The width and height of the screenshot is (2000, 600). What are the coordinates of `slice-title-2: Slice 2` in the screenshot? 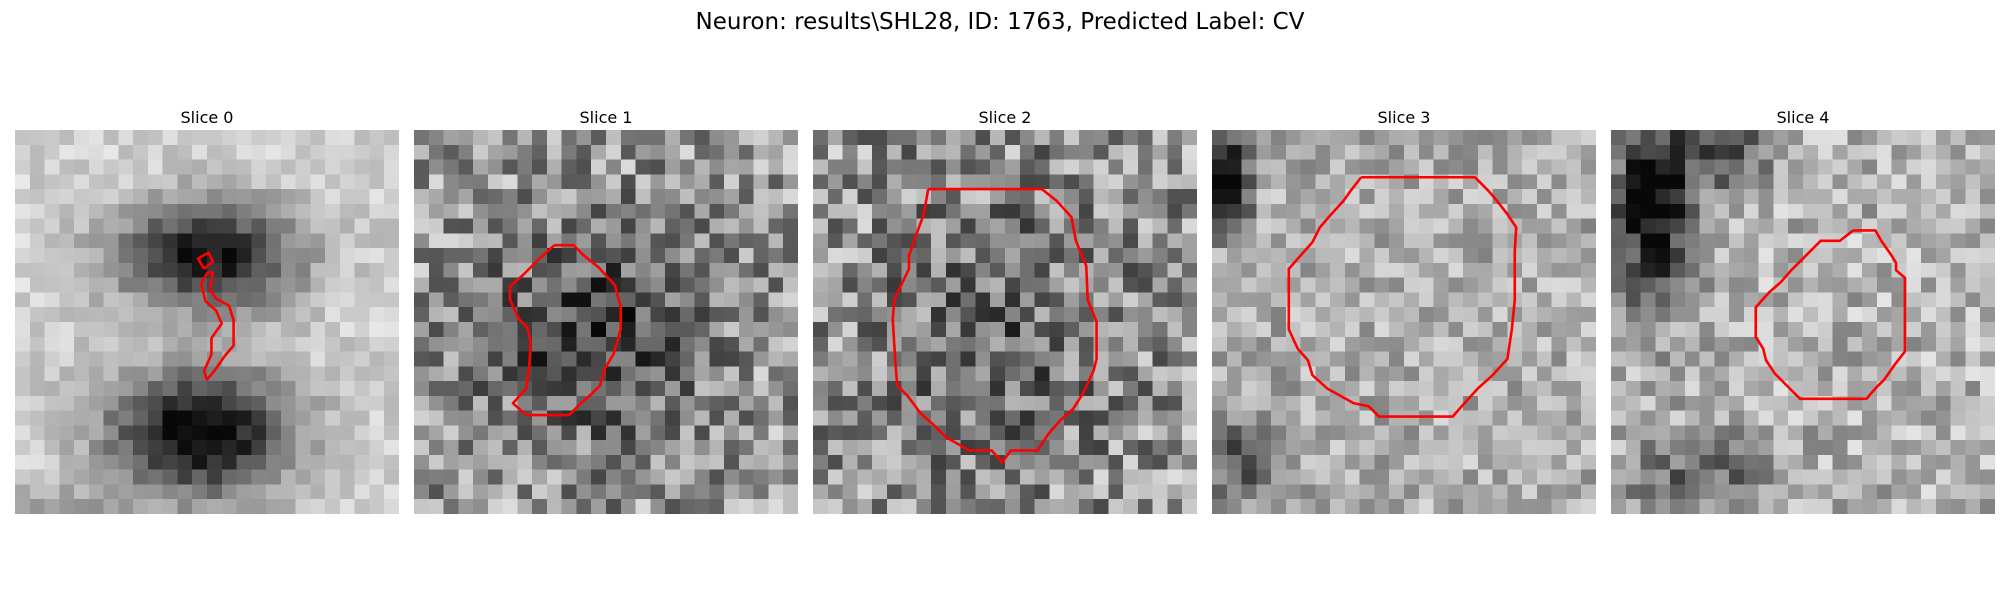 It's located at (1005, 117).